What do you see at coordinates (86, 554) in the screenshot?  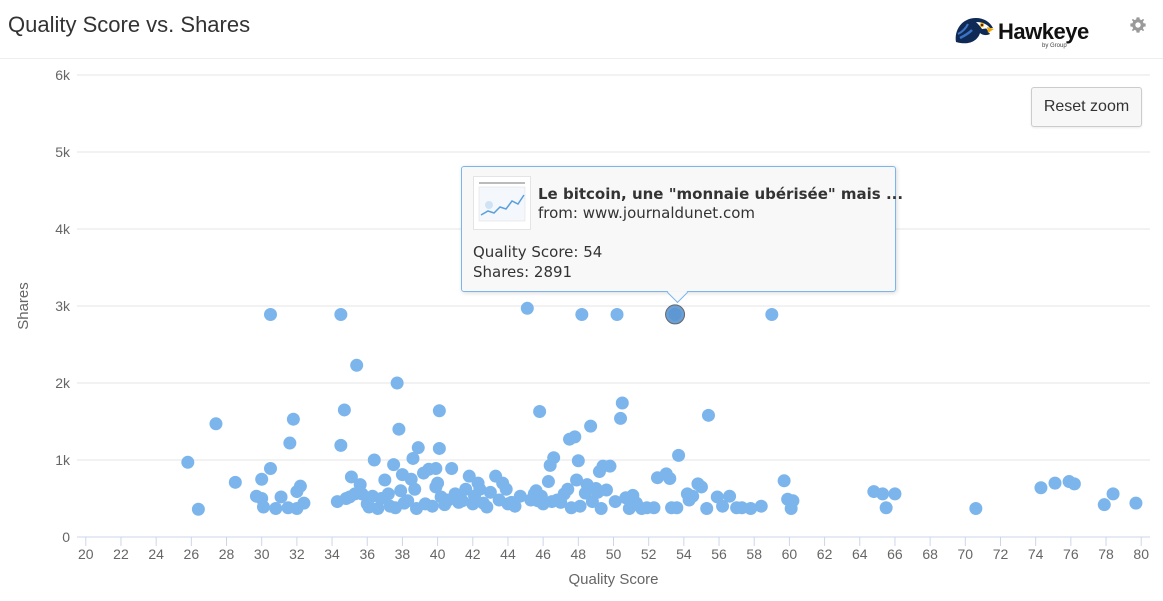 I see `x-tick-label: 20` at bounding box center [86, 554].